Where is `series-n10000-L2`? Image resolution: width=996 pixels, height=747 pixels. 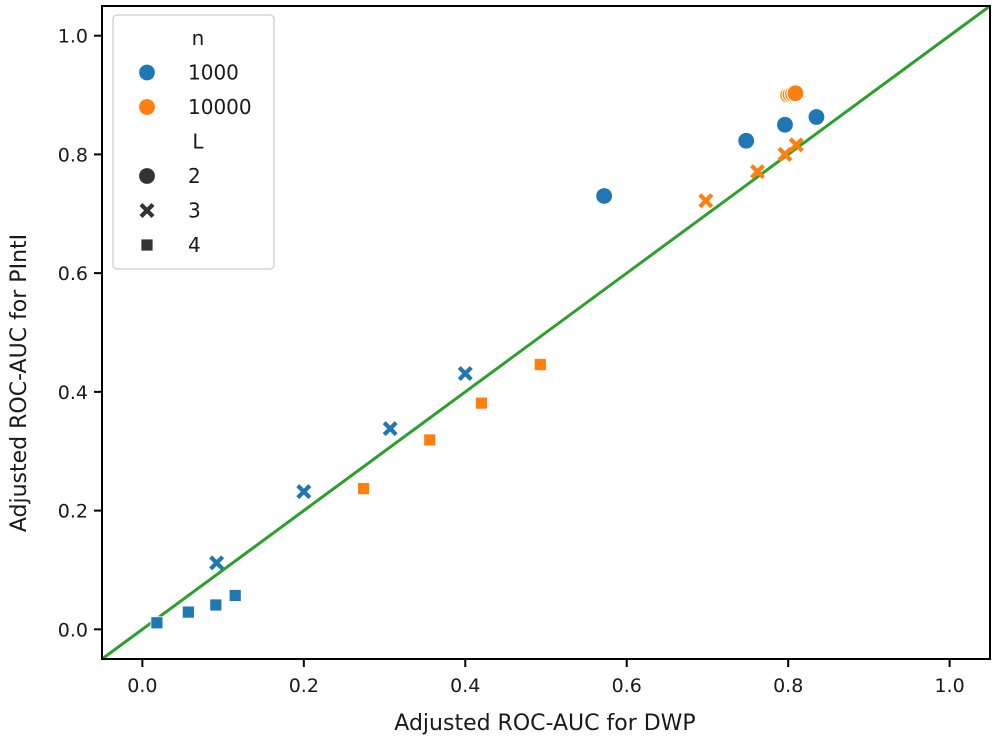 series-n10000-L2 is located at coordinates (792, 94).